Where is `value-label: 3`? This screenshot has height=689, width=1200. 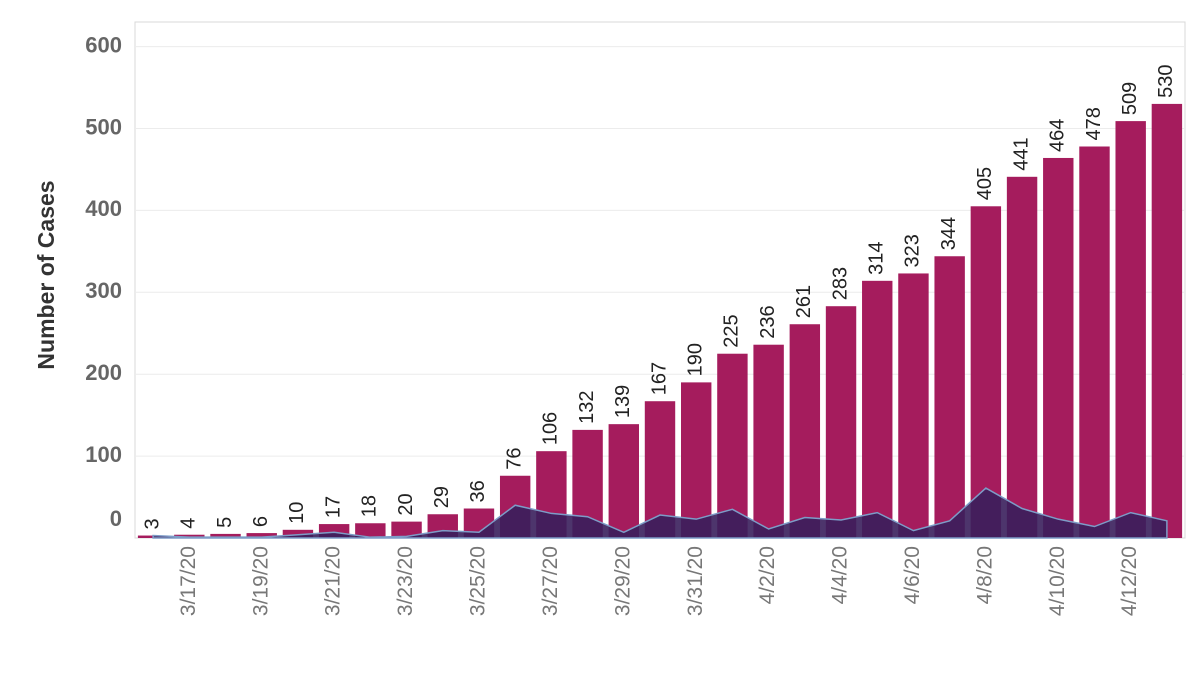 value-label: 3 is located at coordinates (152, 523).